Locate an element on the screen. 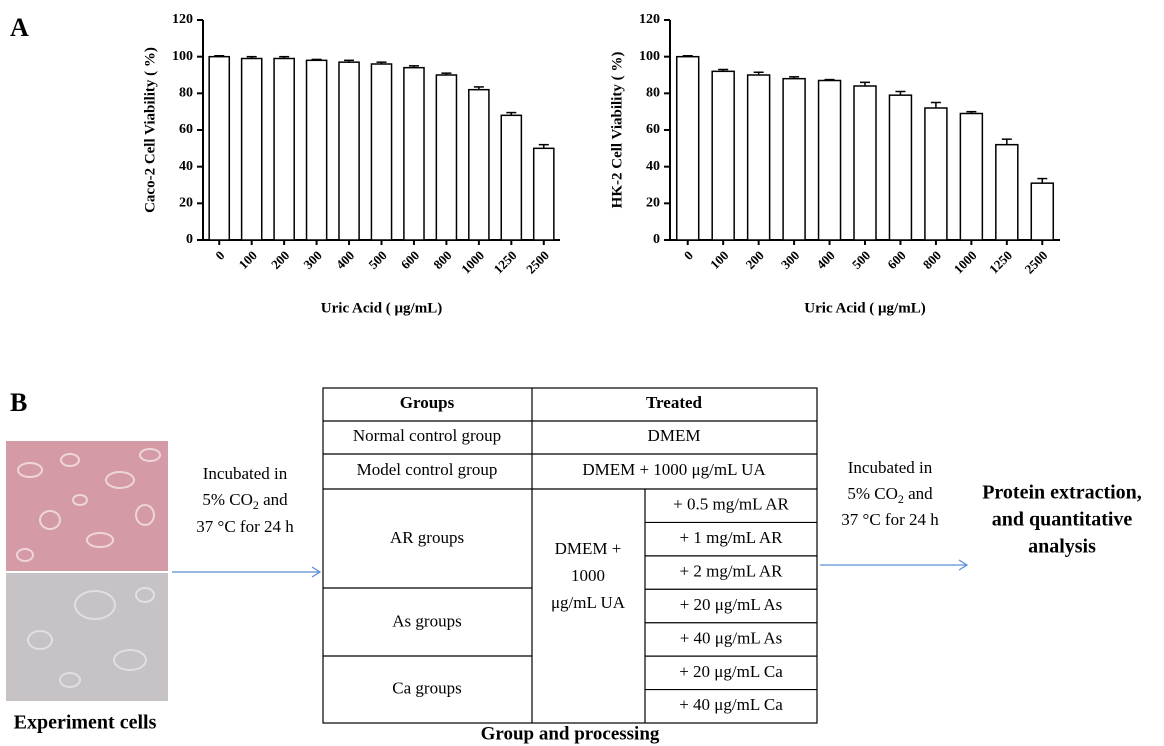  incubation-text-sub: 2 is located at coordinates (256, 505).